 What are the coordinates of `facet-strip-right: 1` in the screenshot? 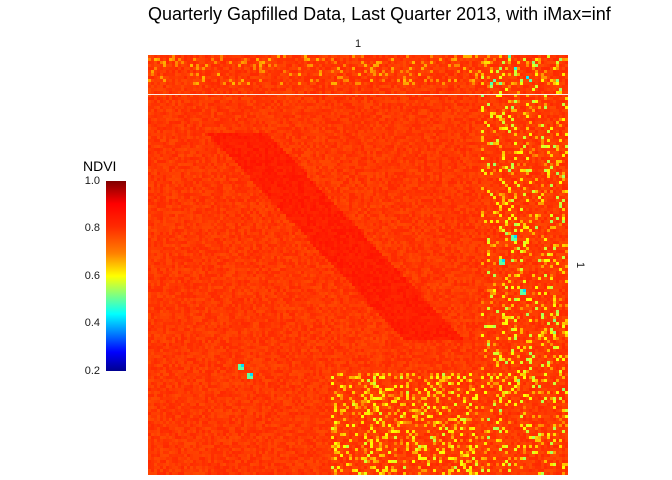 It's located at (580, 265).